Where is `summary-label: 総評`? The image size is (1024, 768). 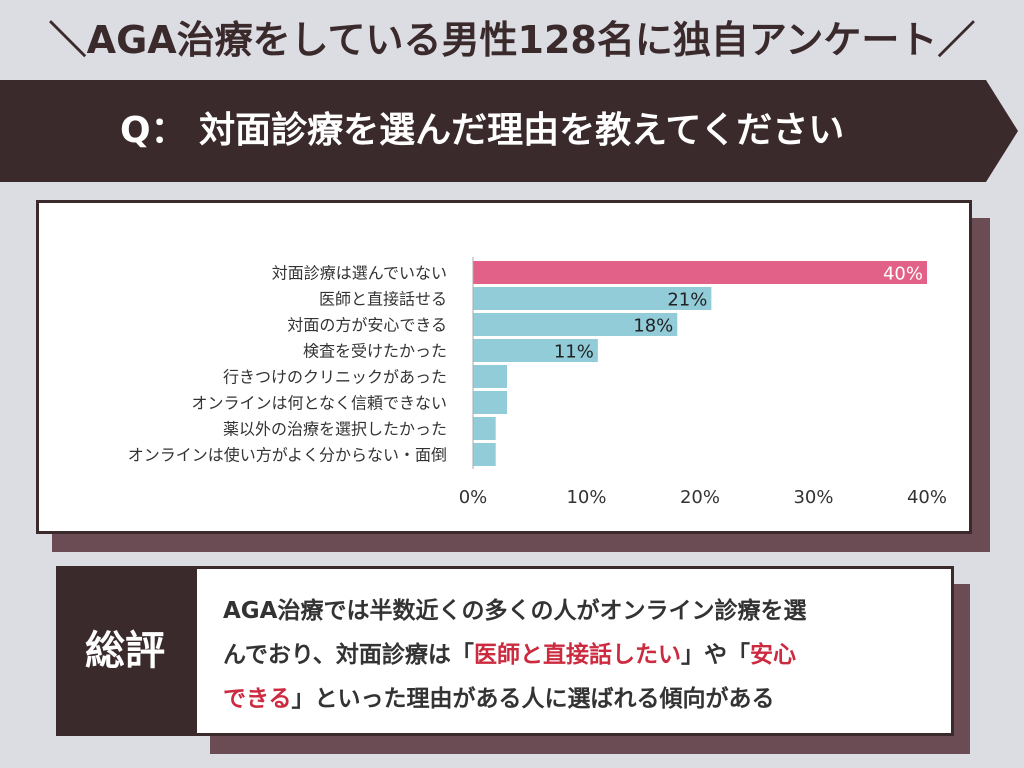
summary-label: 総評 is located at coordinates (125, 651).